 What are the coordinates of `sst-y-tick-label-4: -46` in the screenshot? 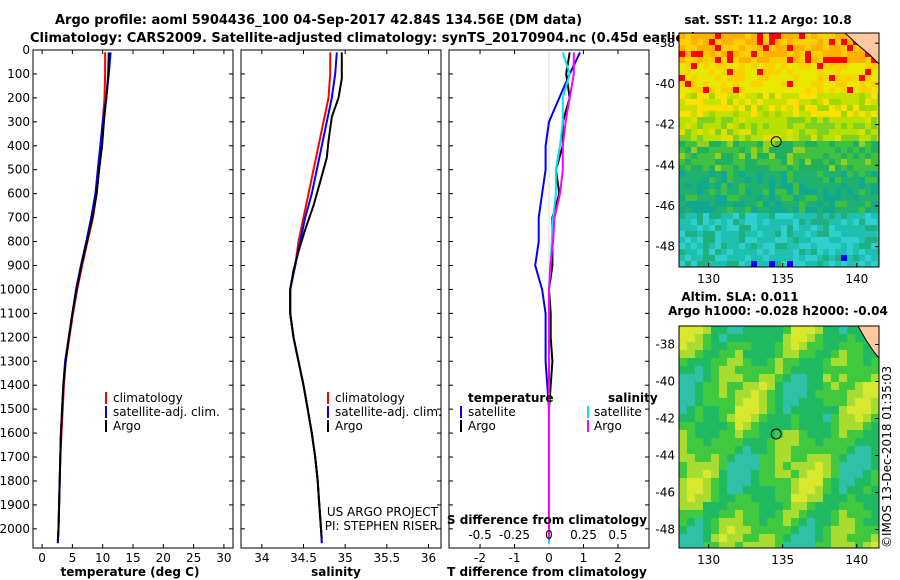 It's located at (665, 206).